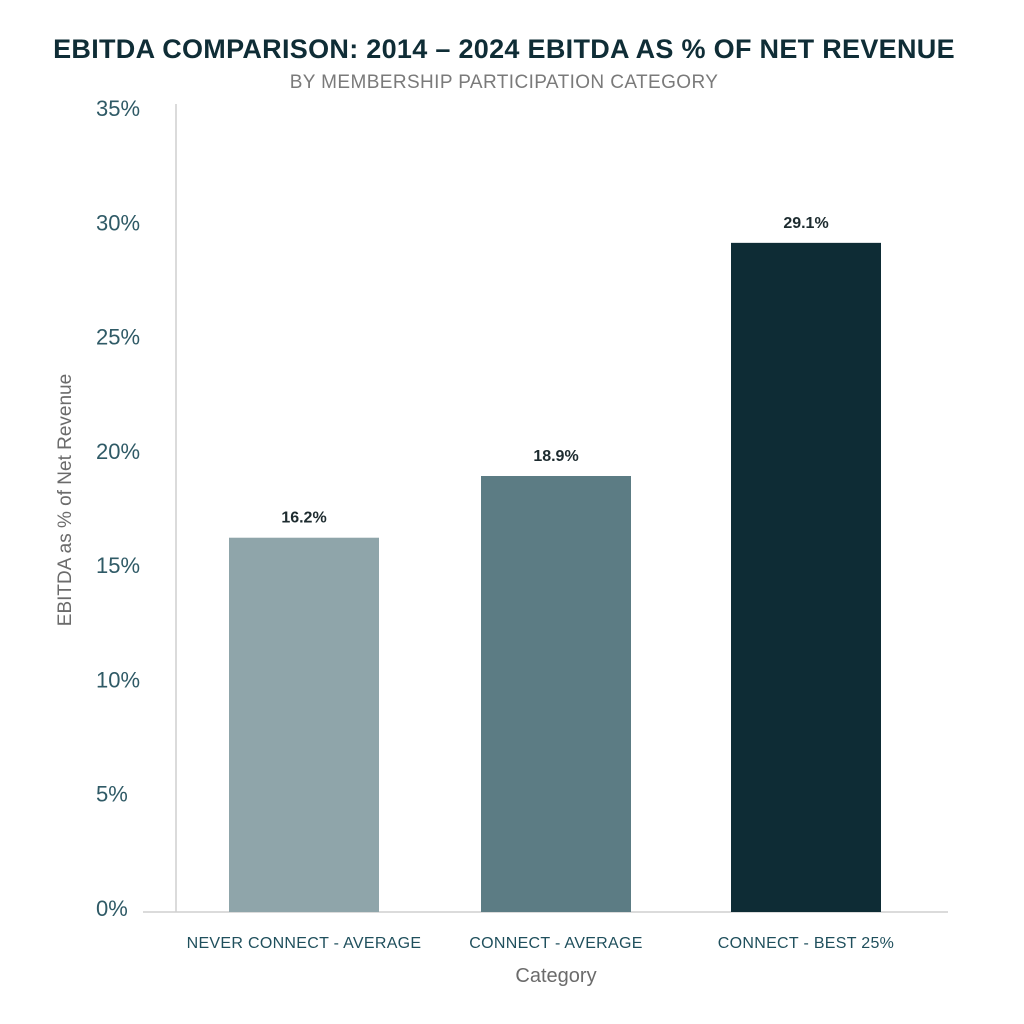 Image resolution: width=1024 pixels, height=1024 pixels. I want to click on x-tick-label-1: NEVER CONNECT - AVERAGE, so click(304, 943).